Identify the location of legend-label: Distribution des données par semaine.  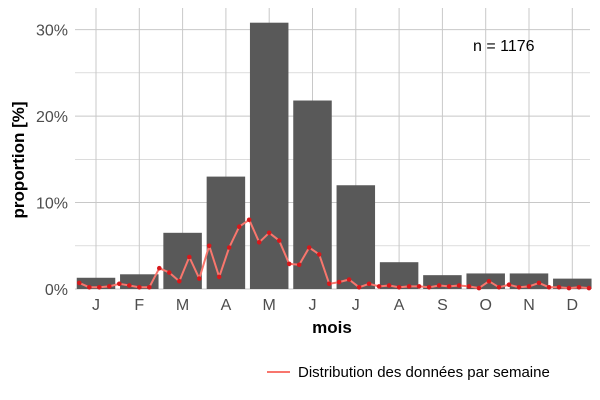
(424, 372).